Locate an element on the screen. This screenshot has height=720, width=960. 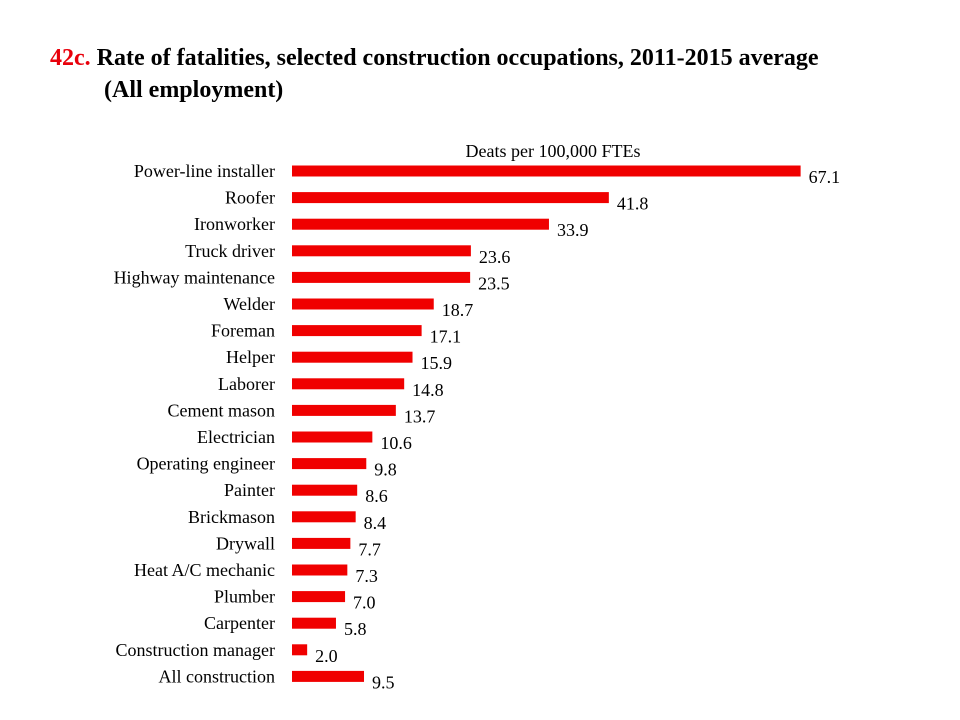
bar-electrician is located at coordinates (332, 437).